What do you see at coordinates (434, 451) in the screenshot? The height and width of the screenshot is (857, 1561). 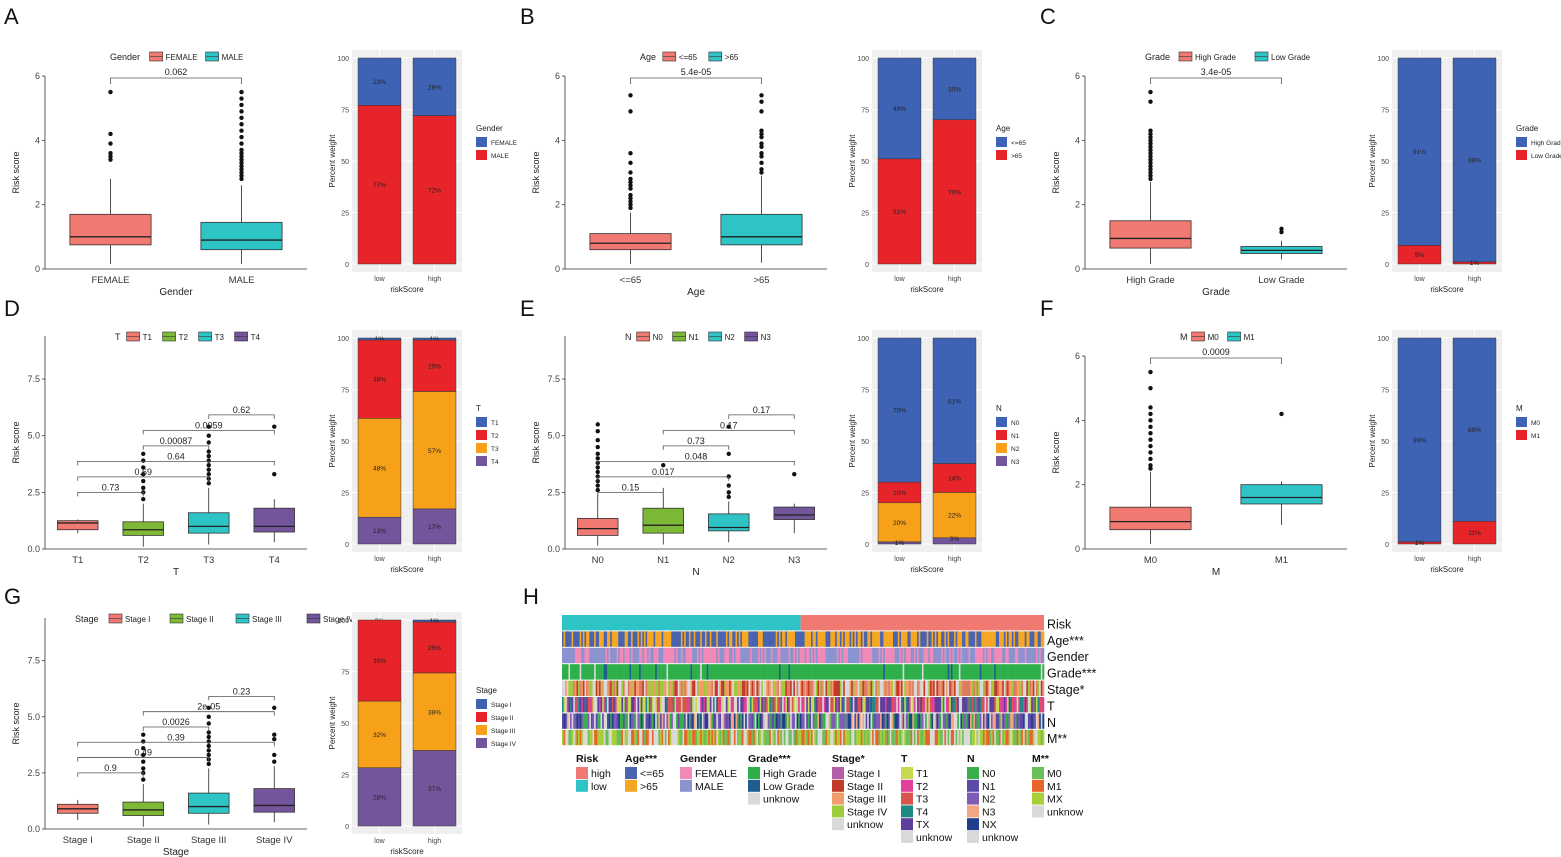 I see `data-label: 57%` at bounding box center [434, 451].